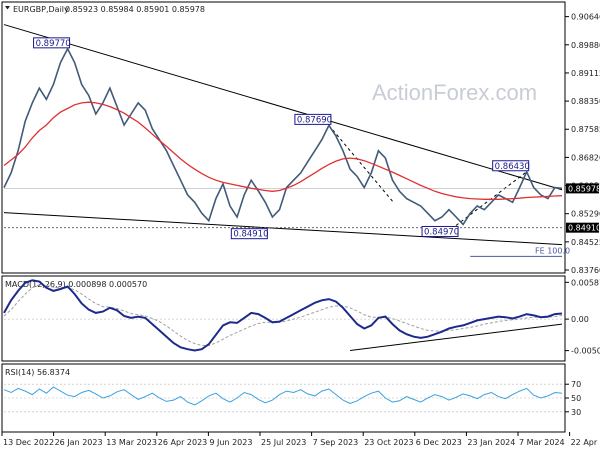  Describe the element at coordinates (585, 270) in the screenshot. I see `price-tick-label: 0.83760` at that location.